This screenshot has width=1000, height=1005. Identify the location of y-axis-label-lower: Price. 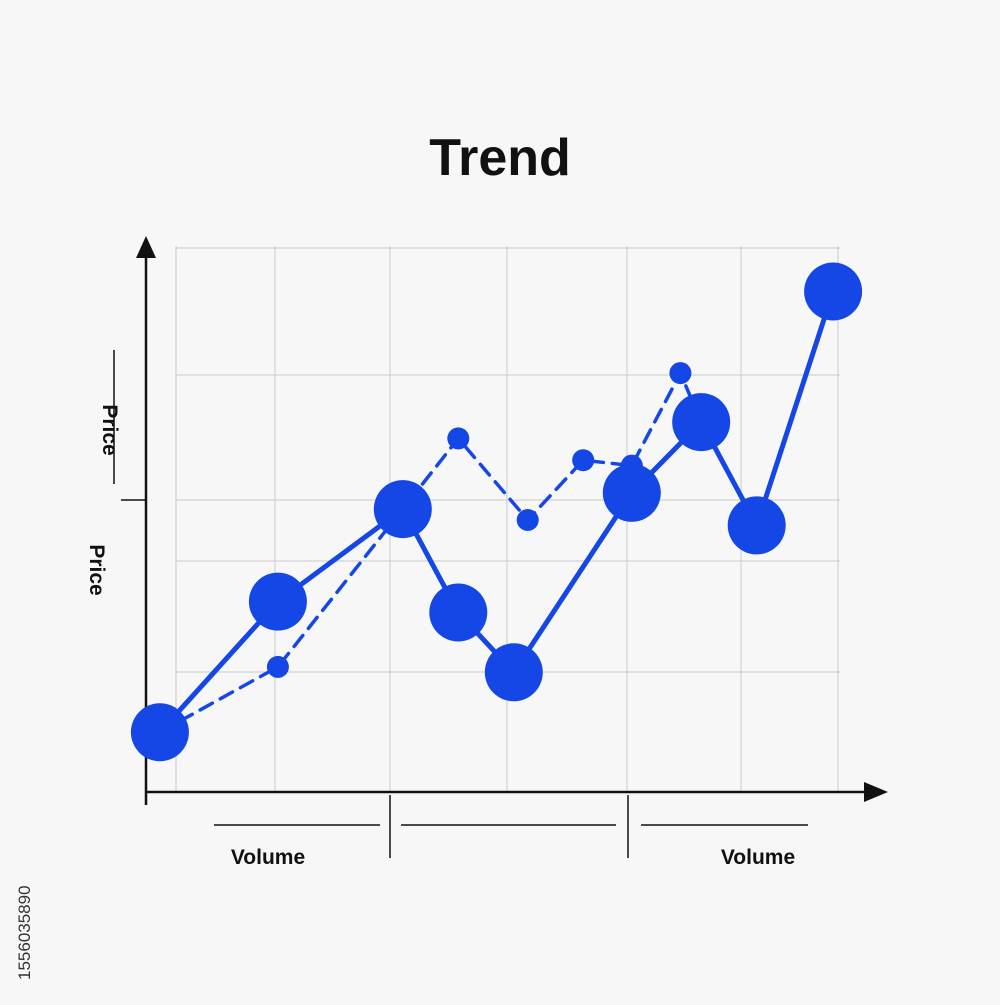
(96, 569).